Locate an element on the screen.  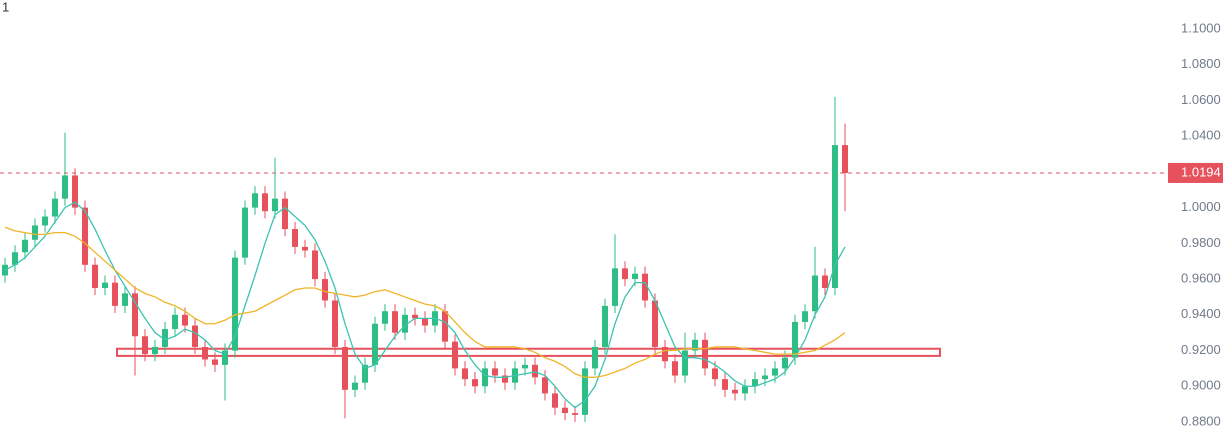
y-tick-label: 1.0000 is located at coordinates (1201, 206).